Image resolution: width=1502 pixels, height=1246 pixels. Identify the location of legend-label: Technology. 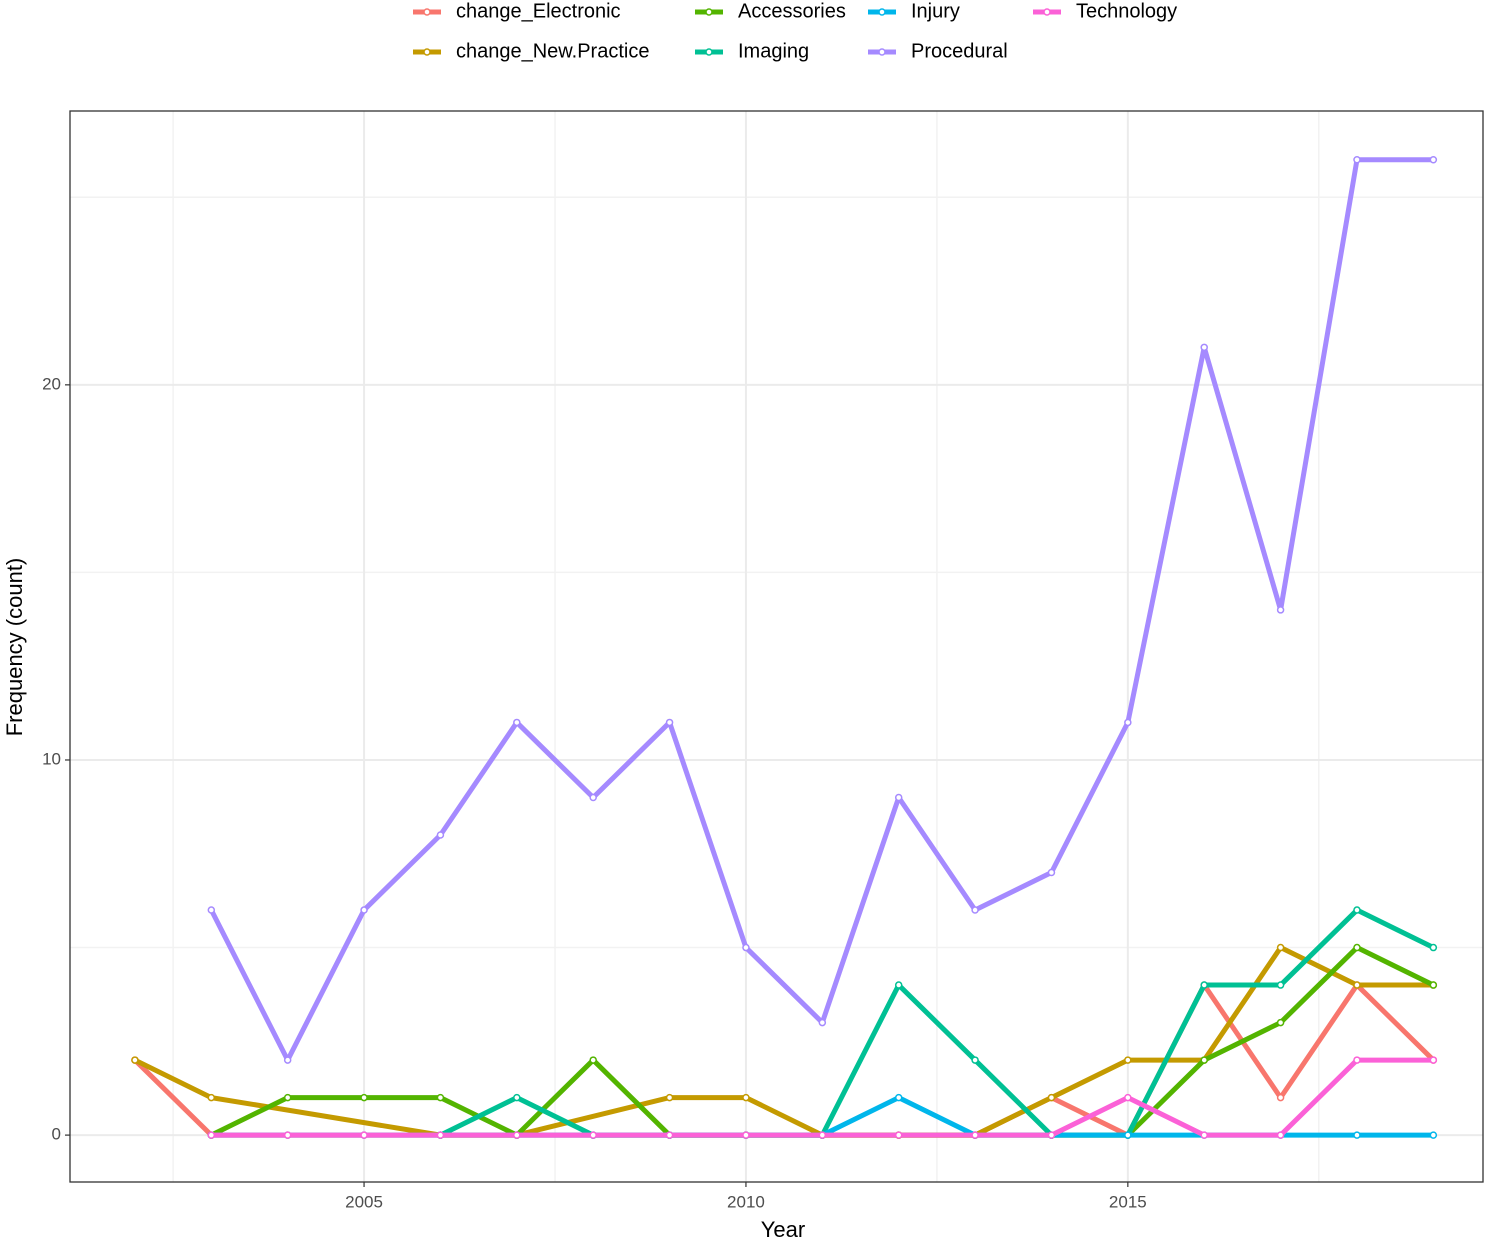
(1126, 11).